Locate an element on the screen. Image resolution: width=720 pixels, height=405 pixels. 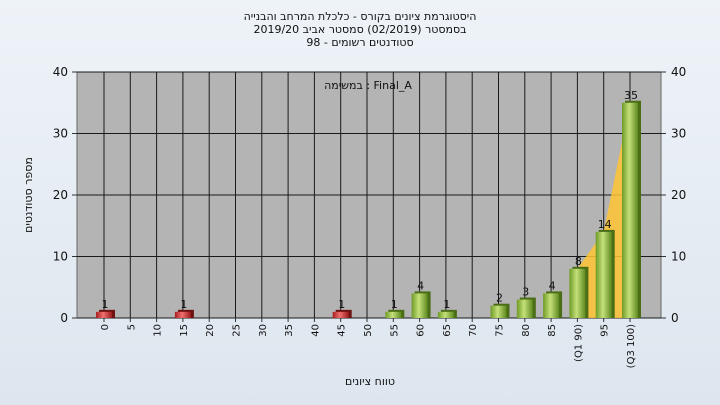
data-label: 8 is located at coordinates (578, 261).